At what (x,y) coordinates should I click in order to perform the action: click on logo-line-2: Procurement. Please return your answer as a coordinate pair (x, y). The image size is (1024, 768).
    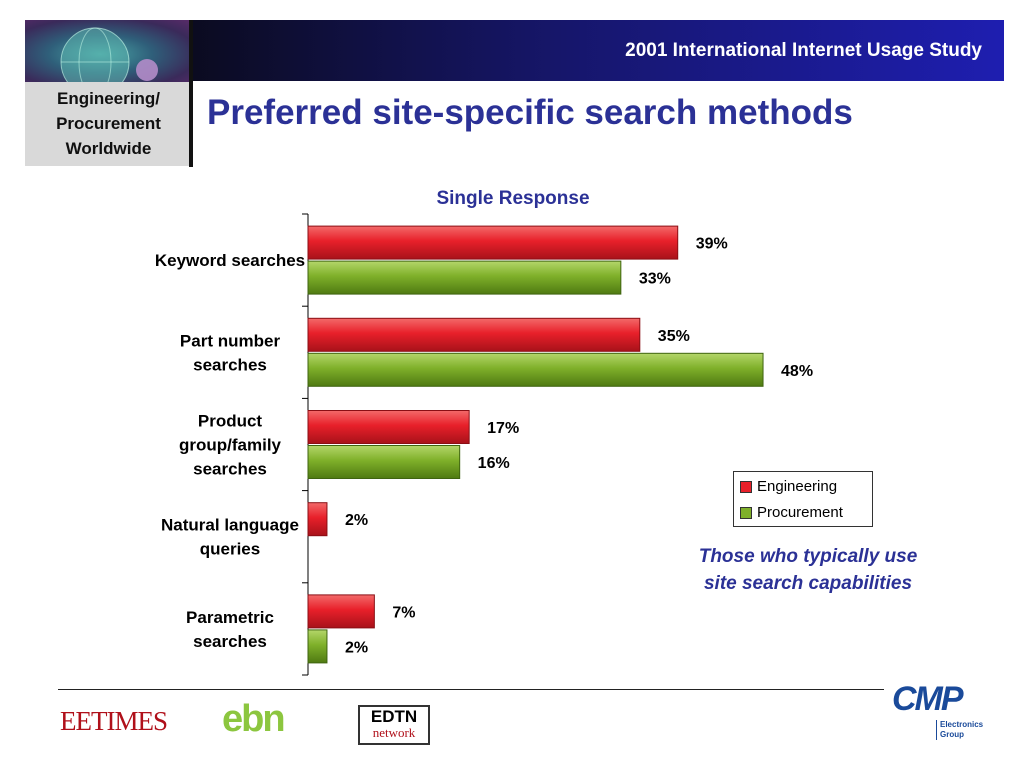
    Looking at the image, I should click on (108, 123).